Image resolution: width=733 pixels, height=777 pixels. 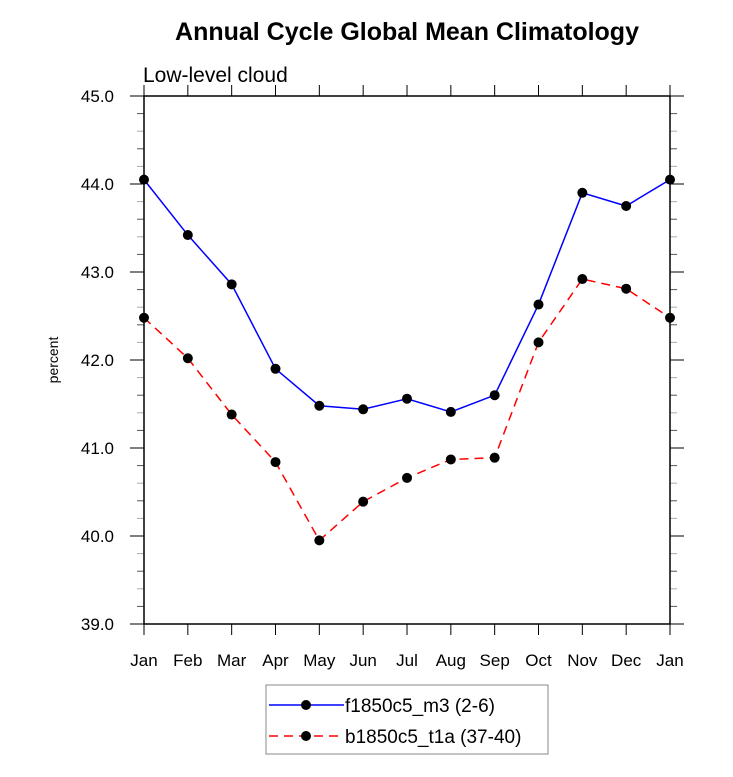 I want to click on y-tick-label: 41.0, so click(x=97, y=448).